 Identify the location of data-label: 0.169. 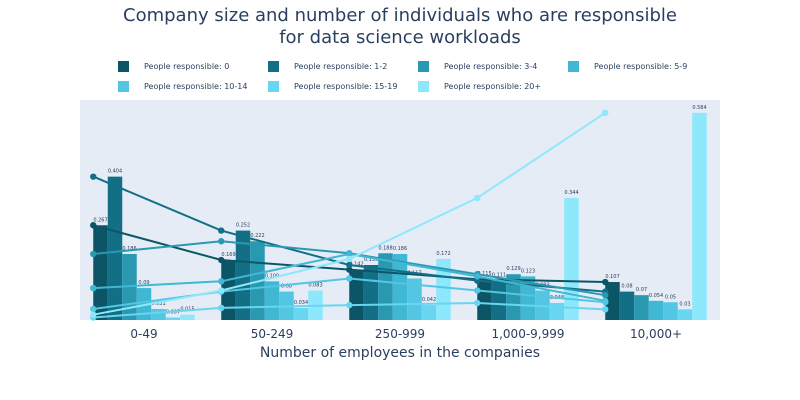
(228, 255).